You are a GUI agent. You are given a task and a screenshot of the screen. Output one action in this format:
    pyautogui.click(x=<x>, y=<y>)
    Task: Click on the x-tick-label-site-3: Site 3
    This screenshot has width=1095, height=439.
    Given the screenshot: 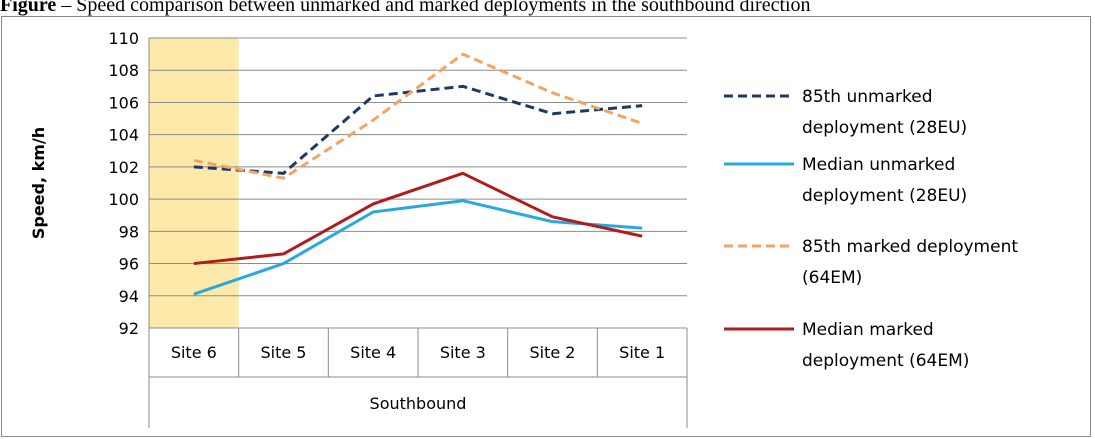 What is the action you would take?
    pyautogui.click(x=463, y=352)
    